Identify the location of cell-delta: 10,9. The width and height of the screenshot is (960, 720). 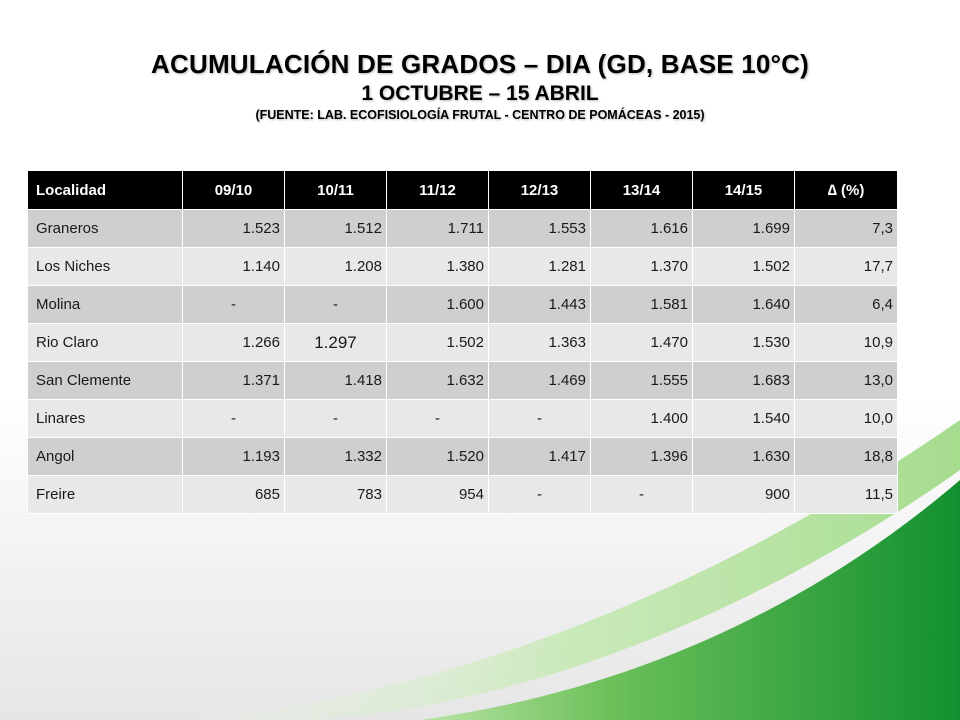
(846, 342).